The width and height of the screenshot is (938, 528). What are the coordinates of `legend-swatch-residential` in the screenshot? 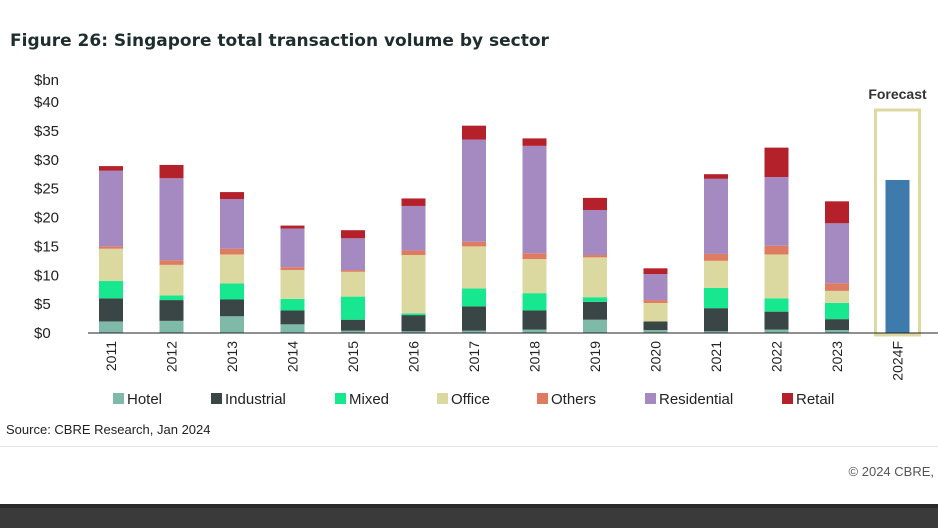 It's located at (650, 398).